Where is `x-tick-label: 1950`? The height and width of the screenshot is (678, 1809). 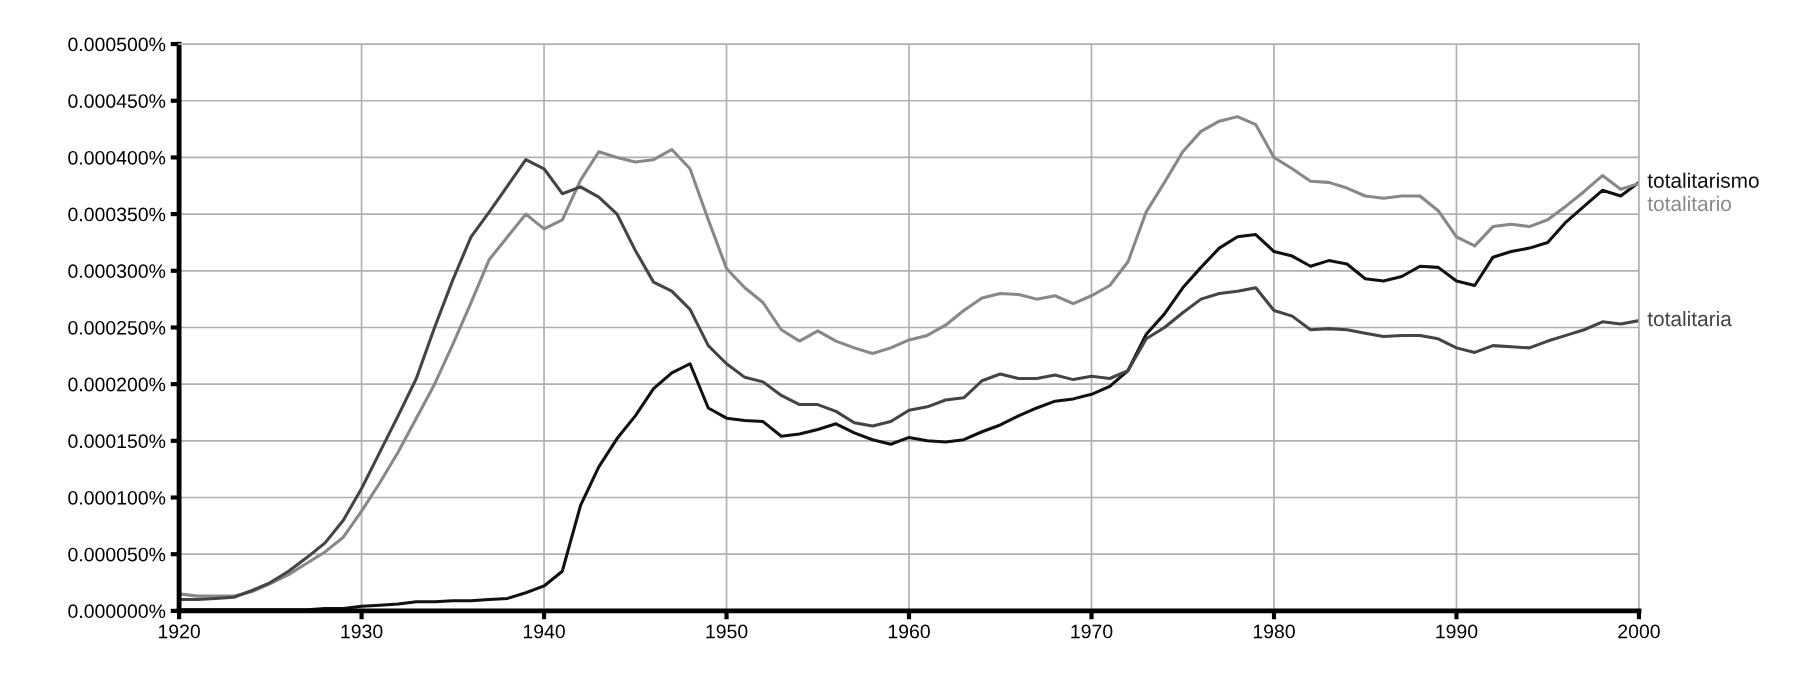 x-tick-label: 1950 is located at coordinates (727, 631).